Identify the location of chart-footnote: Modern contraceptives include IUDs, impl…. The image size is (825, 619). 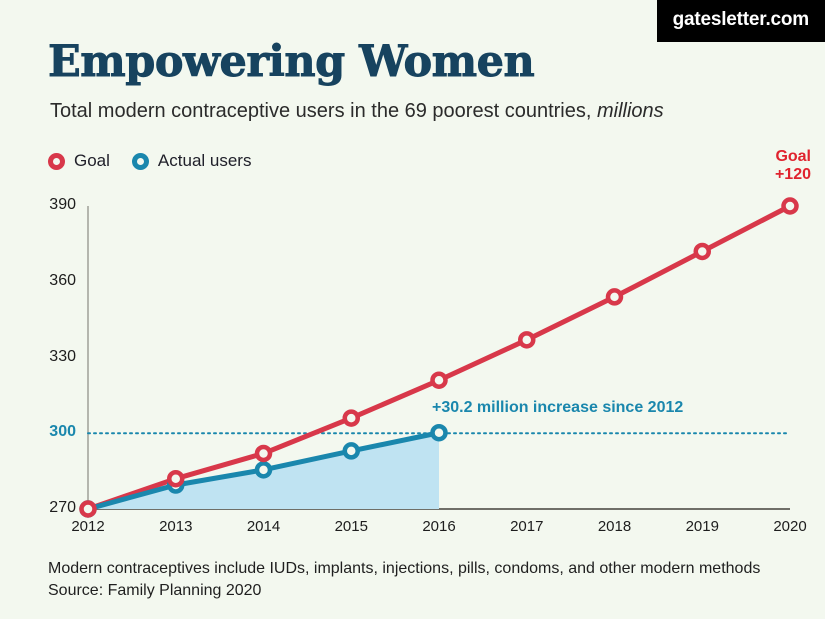
(404, 579).